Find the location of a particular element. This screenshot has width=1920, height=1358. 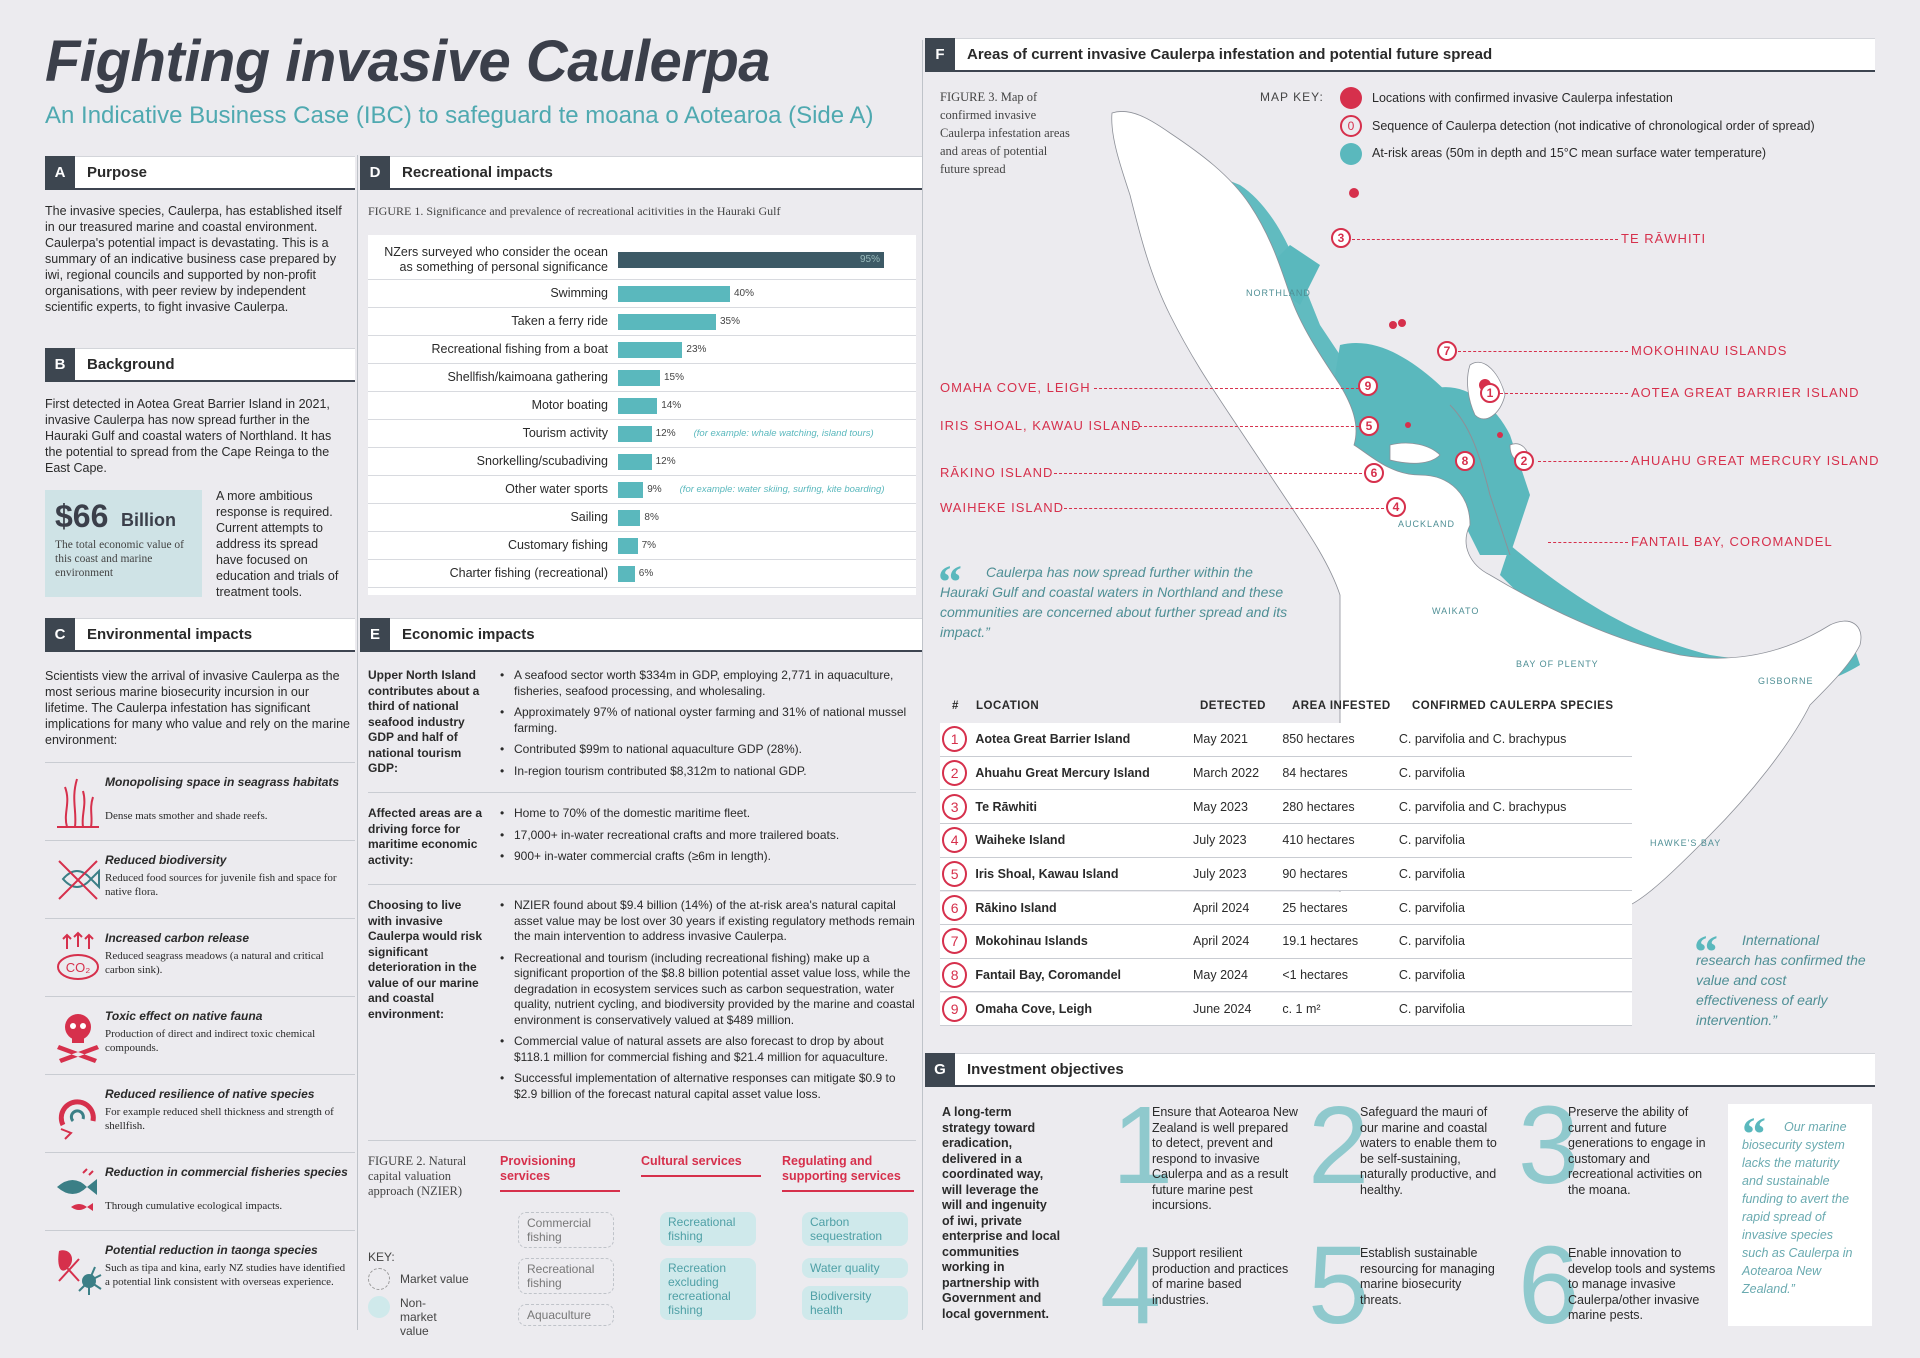

bar-category-label: Recreational fishing from a boat is located at coordinates (519, 349).